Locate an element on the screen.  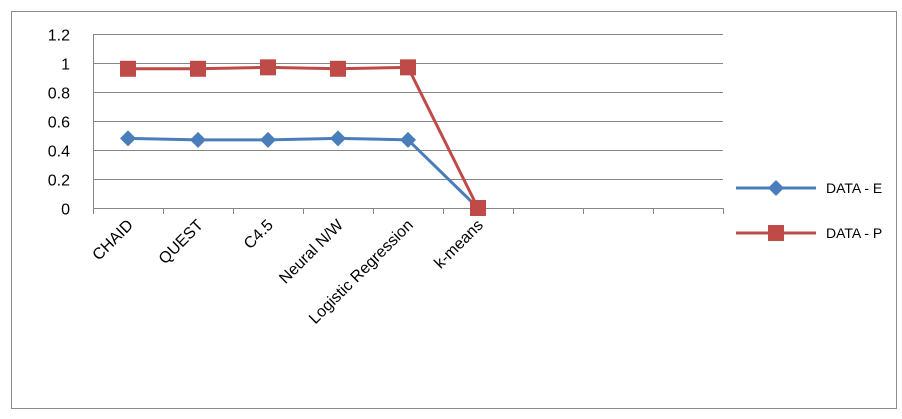
legend-label: DATA - P is located at coordinates (854, 233).